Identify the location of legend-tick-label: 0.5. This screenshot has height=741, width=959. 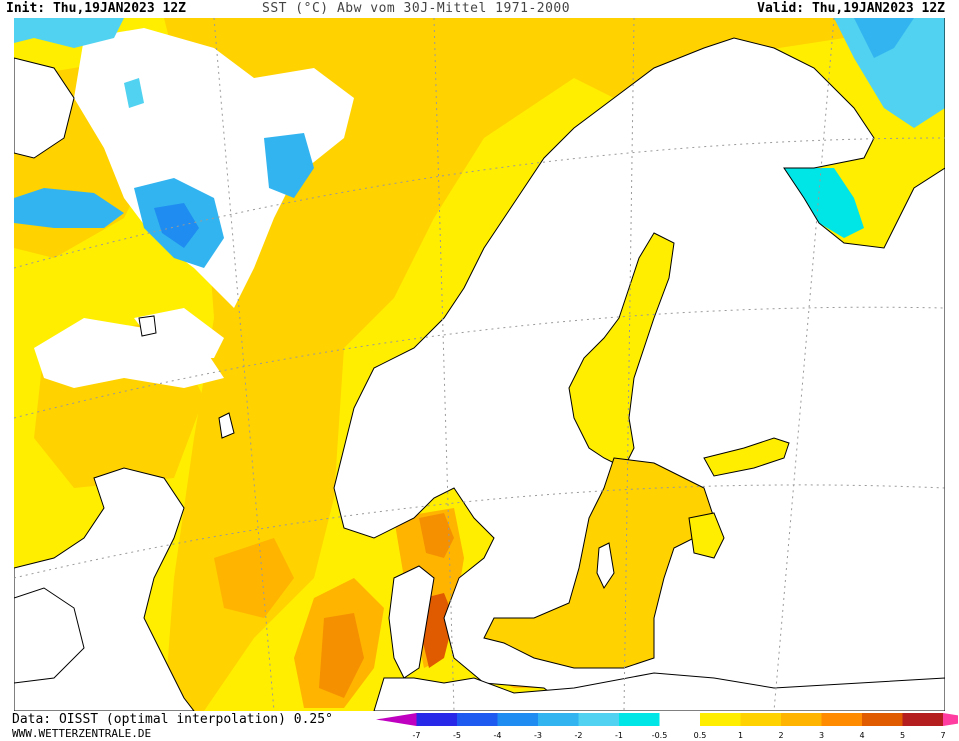
(700, 735).